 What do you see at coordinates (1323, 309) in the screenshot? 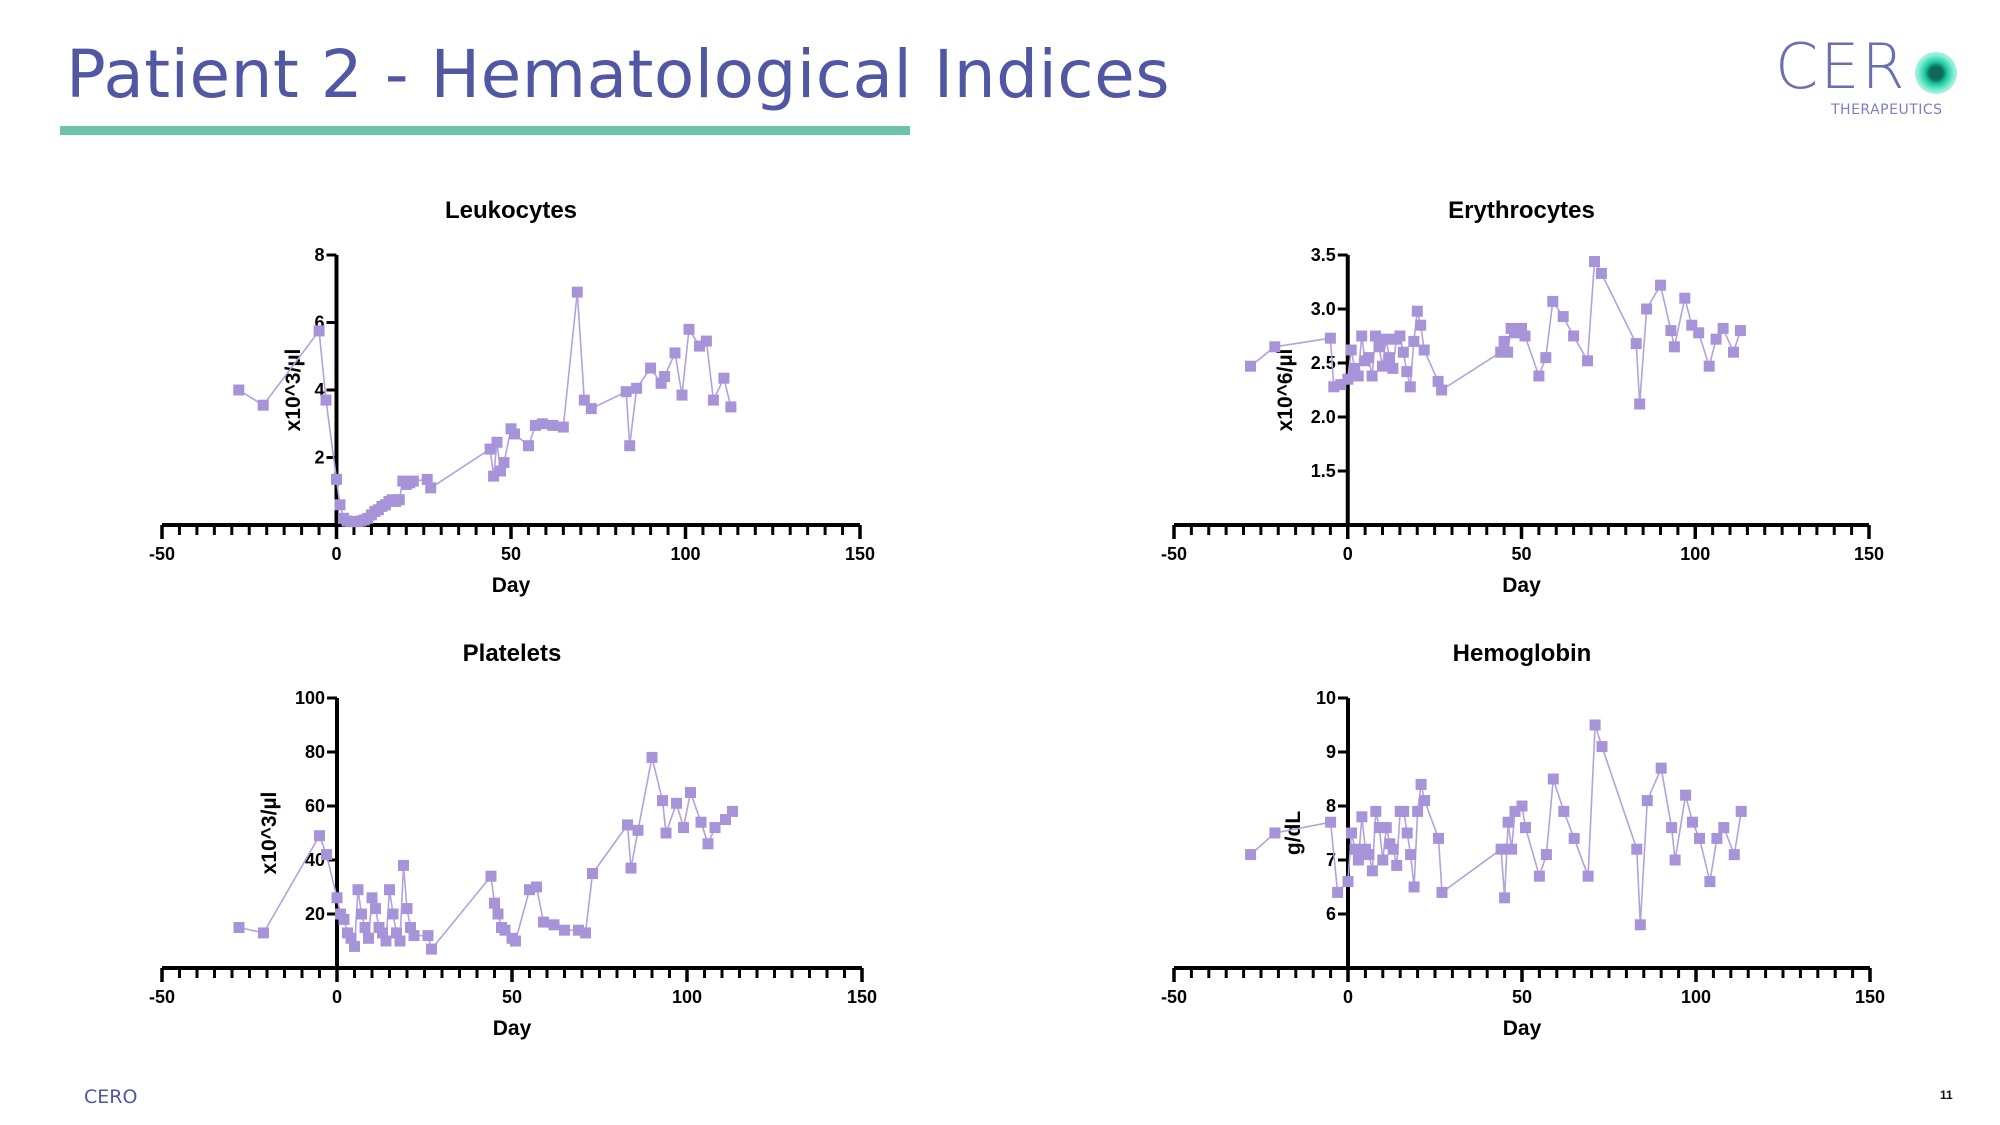
I see `y-tick-label: 3.0` at bounding box center [1323, 309].